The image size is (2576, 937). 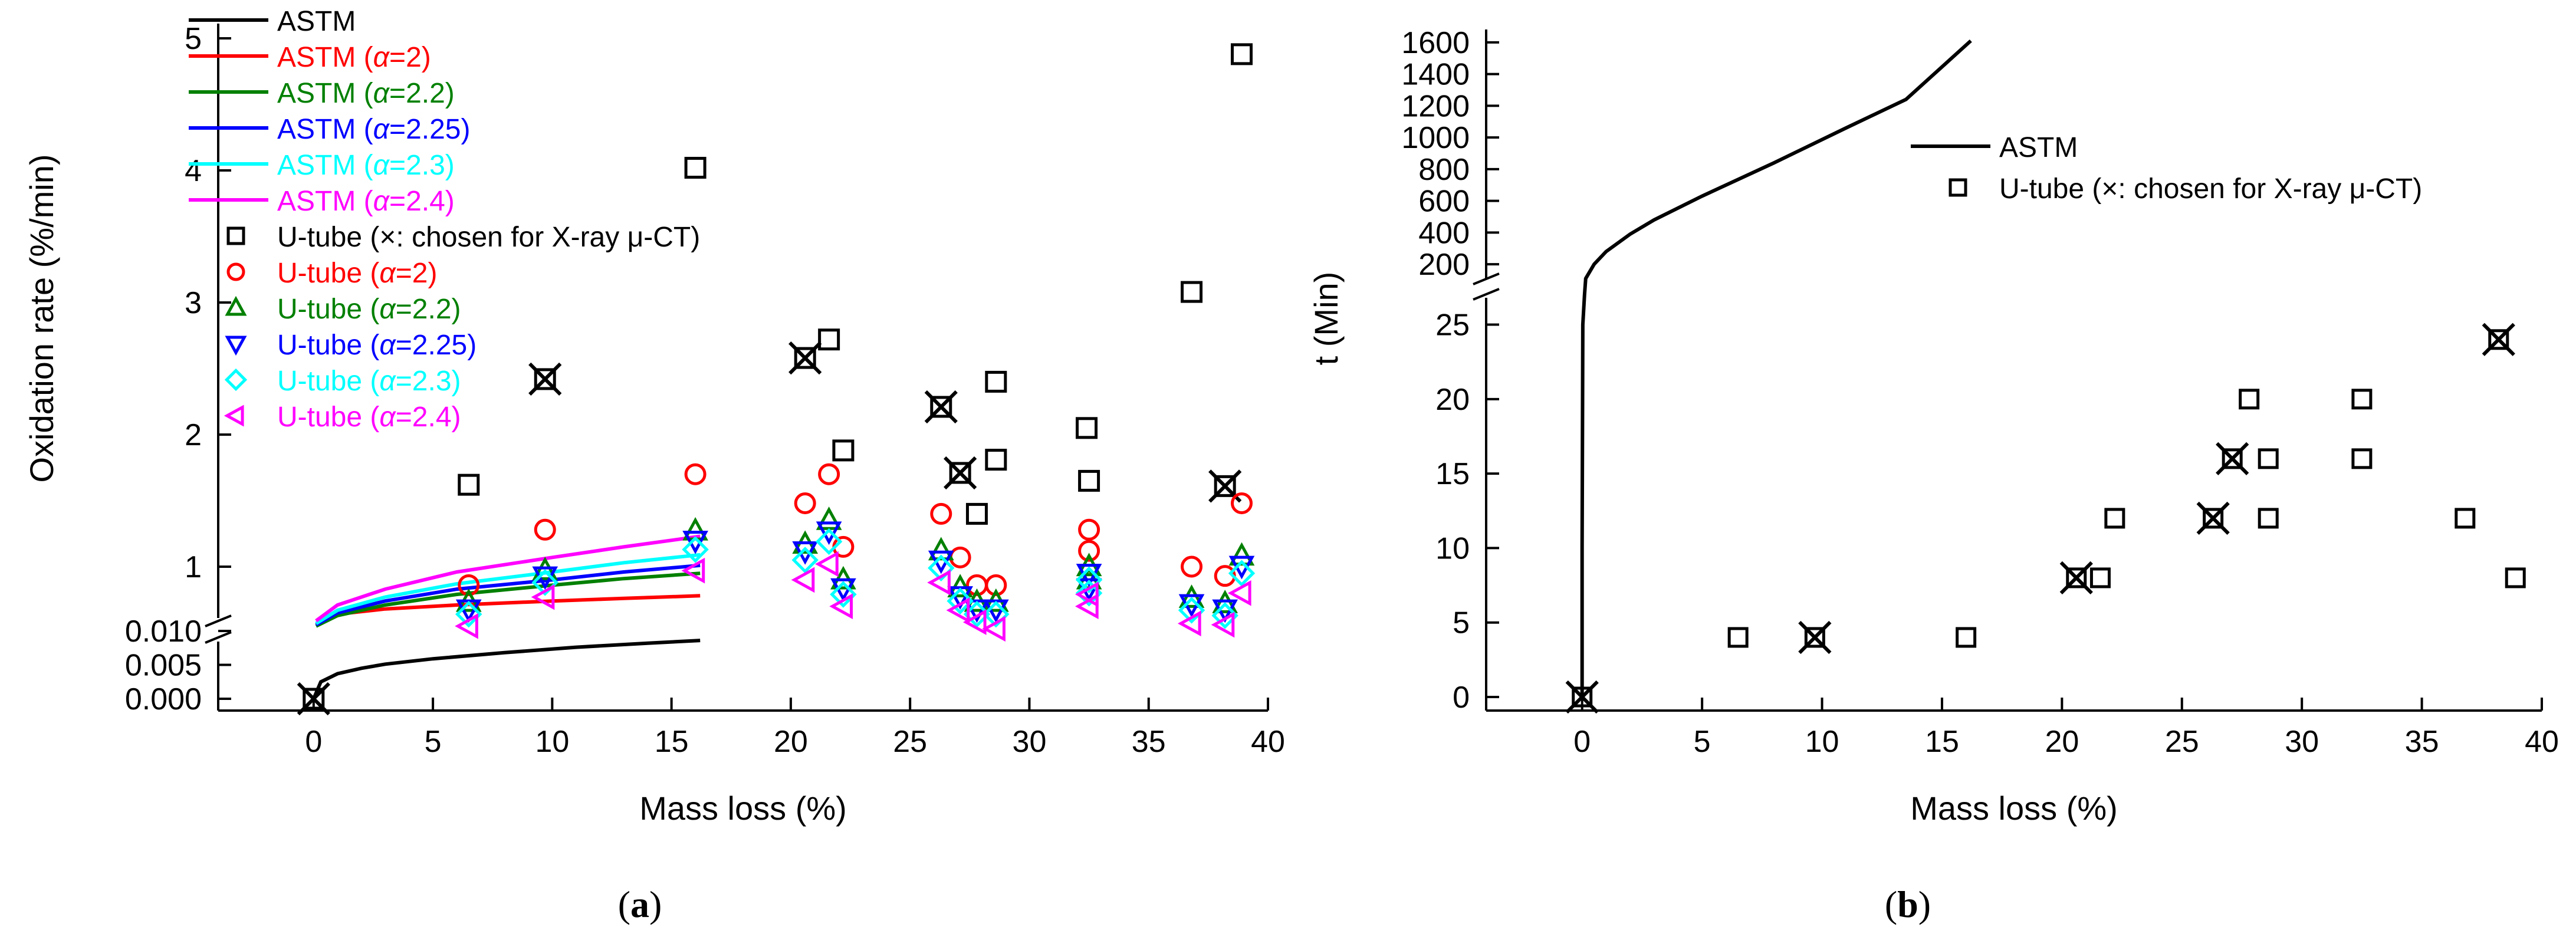 What do you see at coordinates (640, 904) in the screenshot?
I see `caption-a: (a)` at bounding box center [640, 904].